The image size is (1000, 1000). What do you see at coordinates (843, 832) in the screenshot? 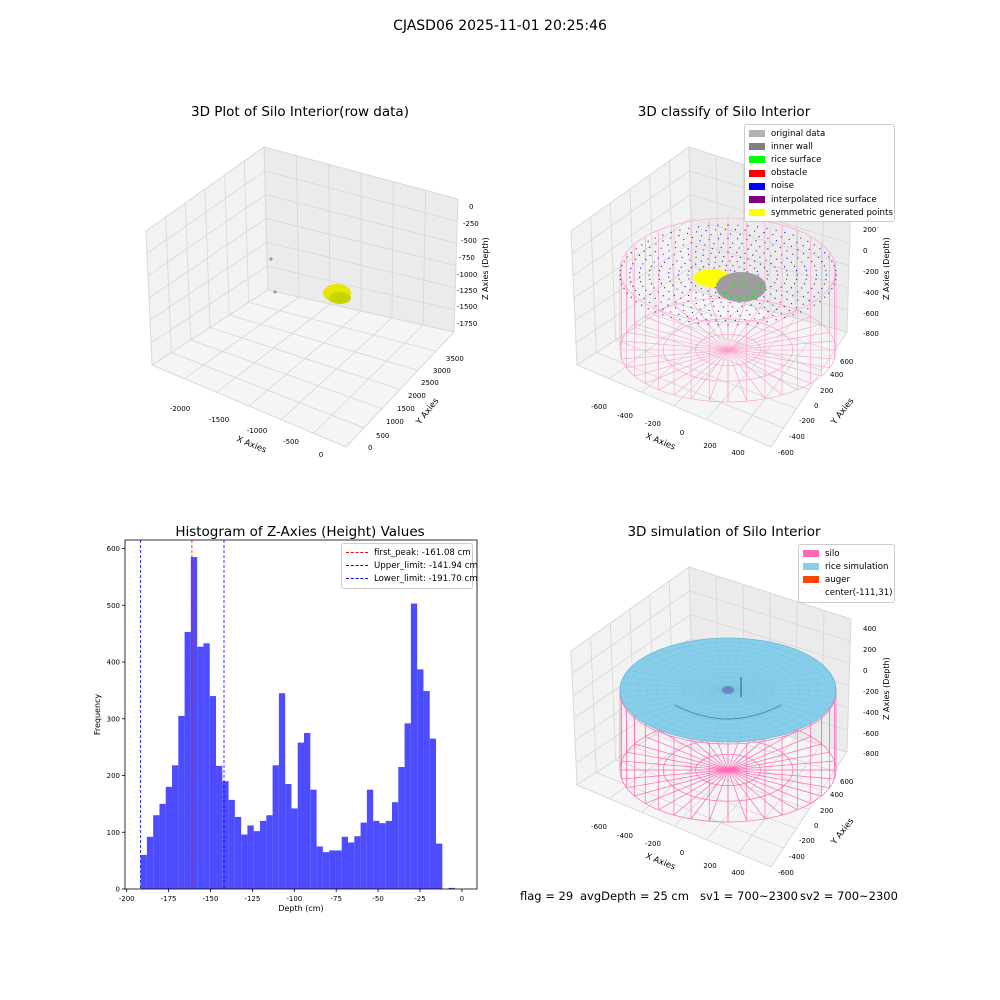
I see `simulation-ylabel: Y Axies` at bounding box center [843, 832].